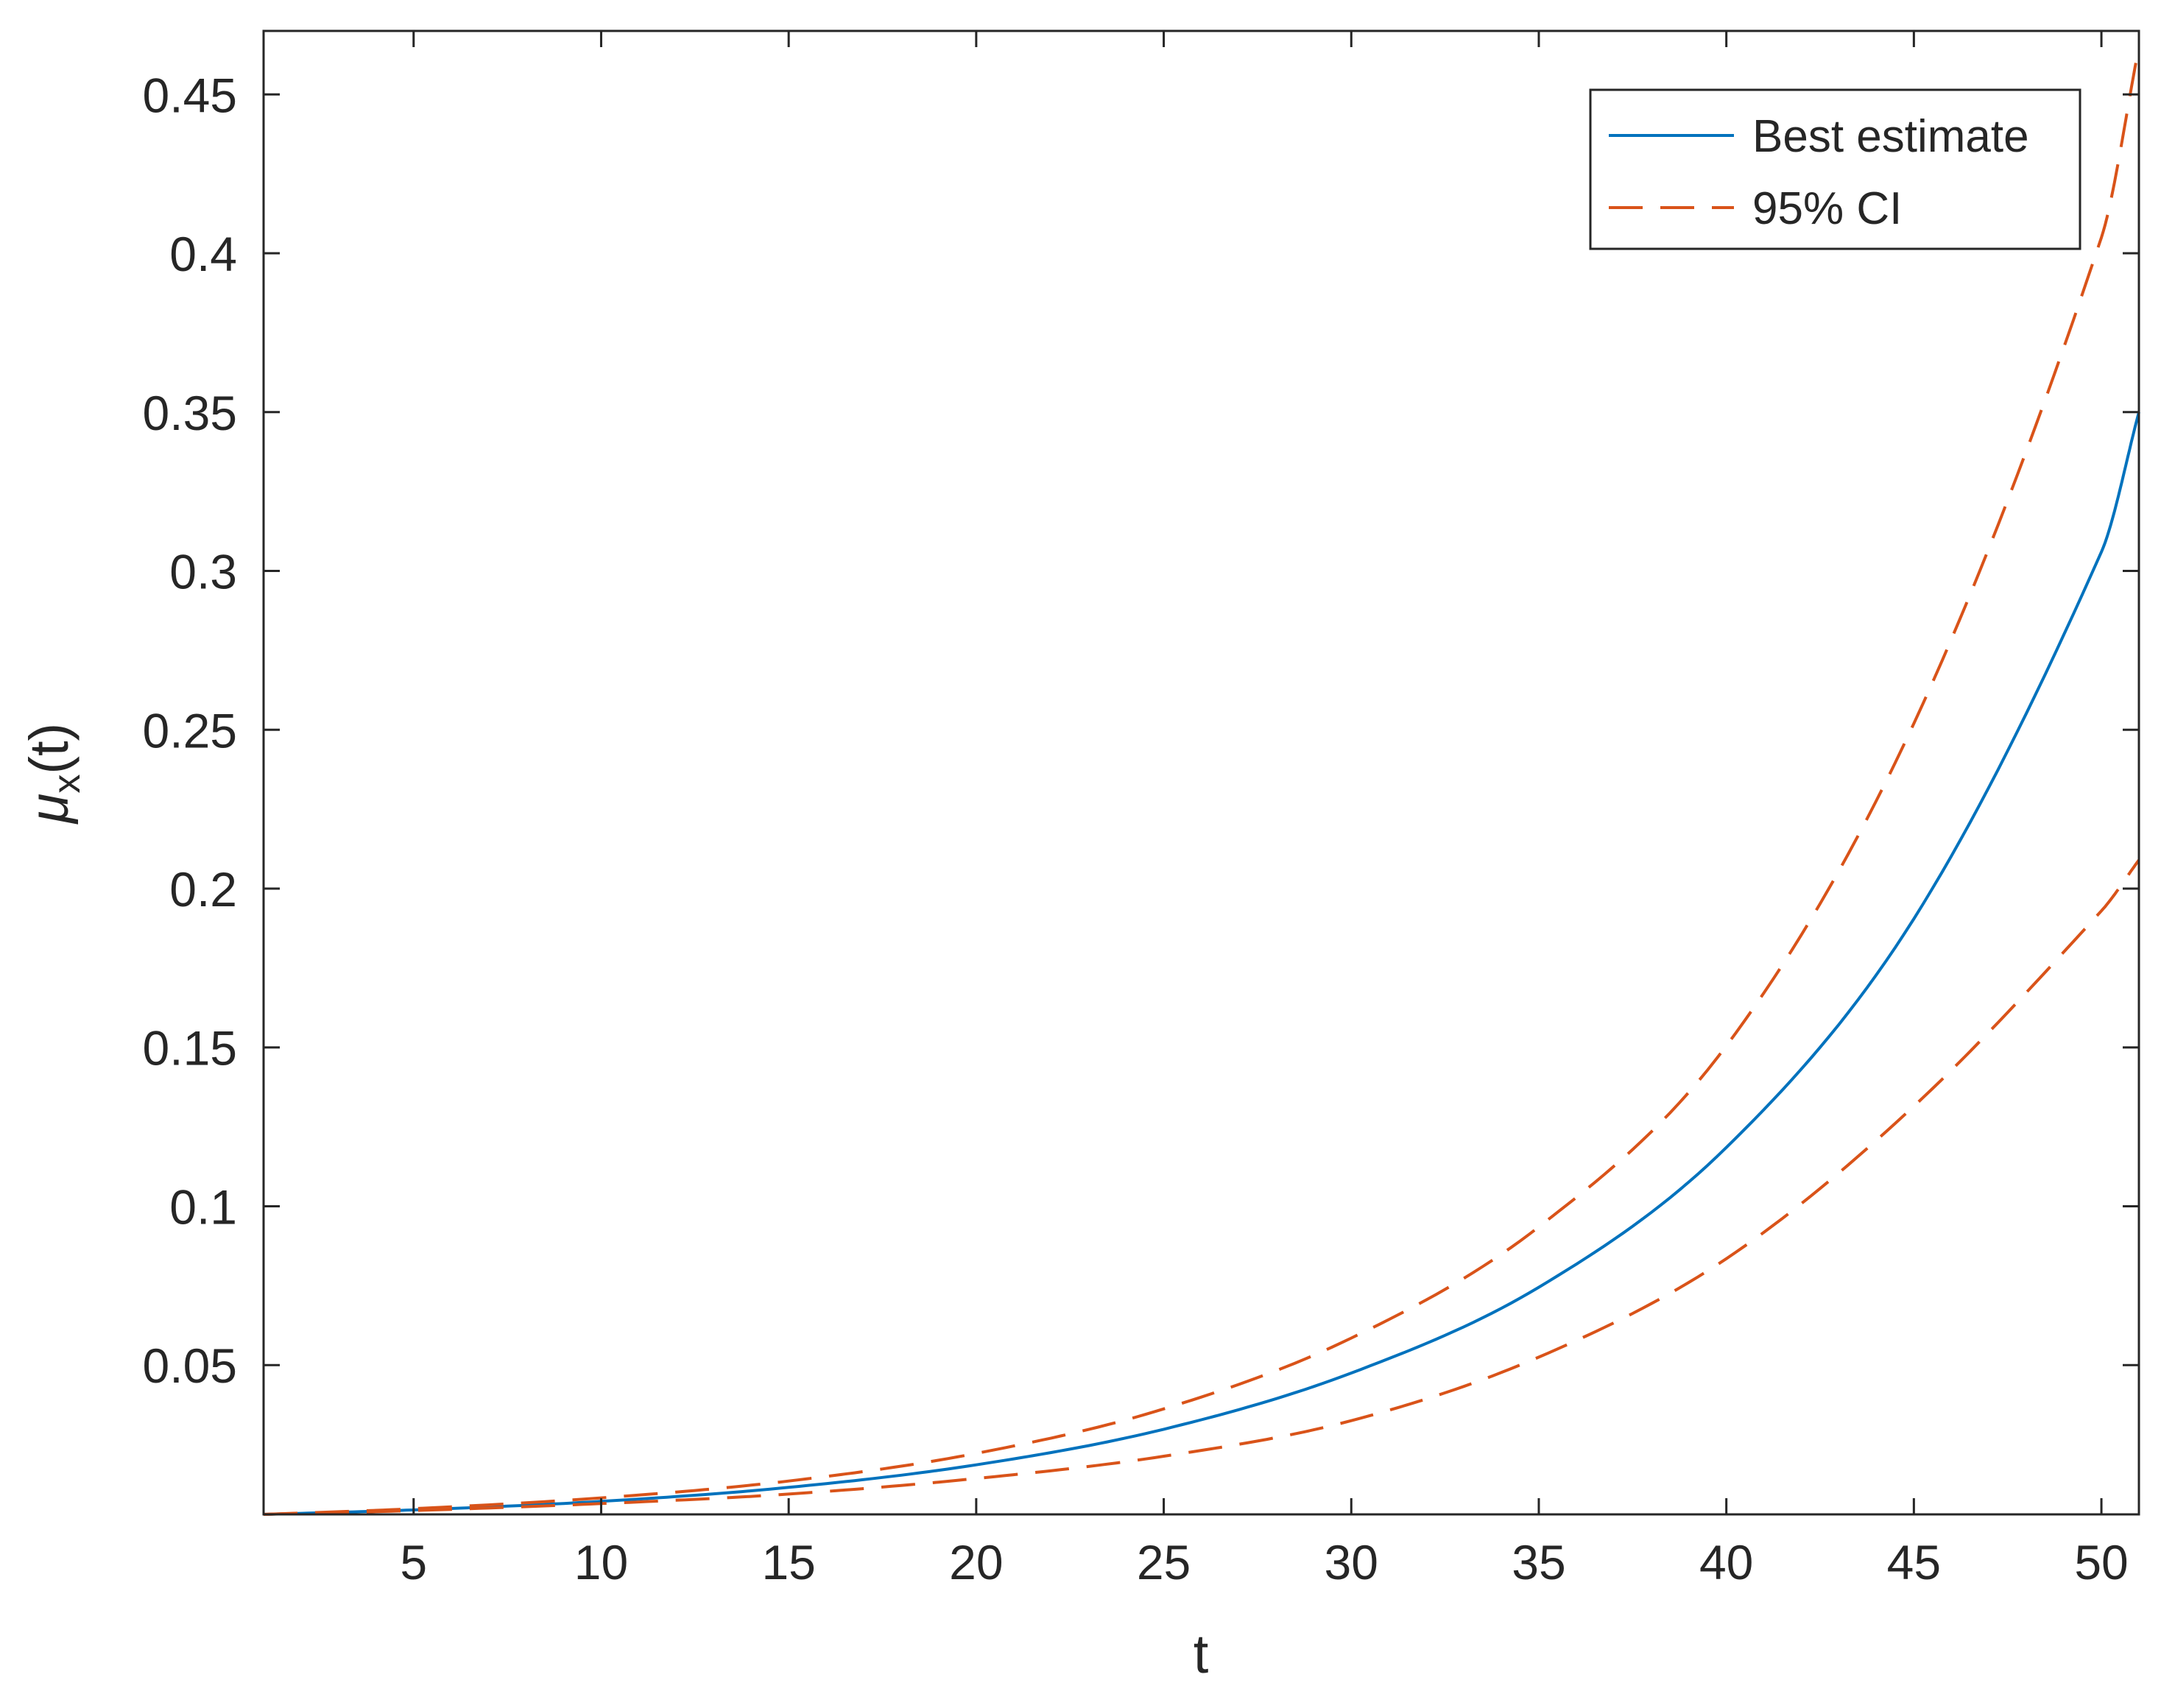  I want to click on x-tick-label-50: 50, so click(2101, 1562).